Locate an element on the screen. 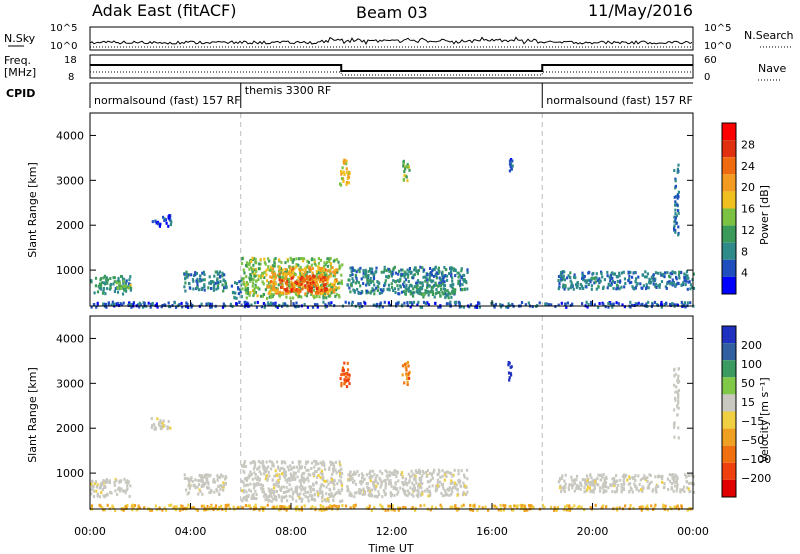  colorbar-segment is located at coordinates (729, 200).